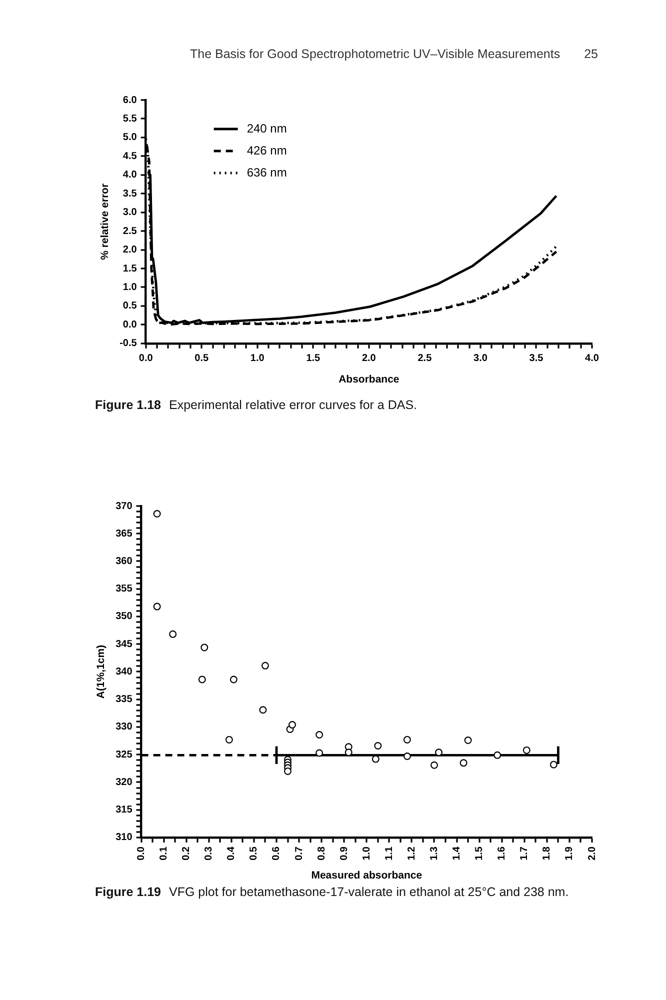 This screenshot has width=666, height=1000. Describe the element at coordinates (536, 358) in the screenshot. I see `x-tick-label: 3.5` at that location.